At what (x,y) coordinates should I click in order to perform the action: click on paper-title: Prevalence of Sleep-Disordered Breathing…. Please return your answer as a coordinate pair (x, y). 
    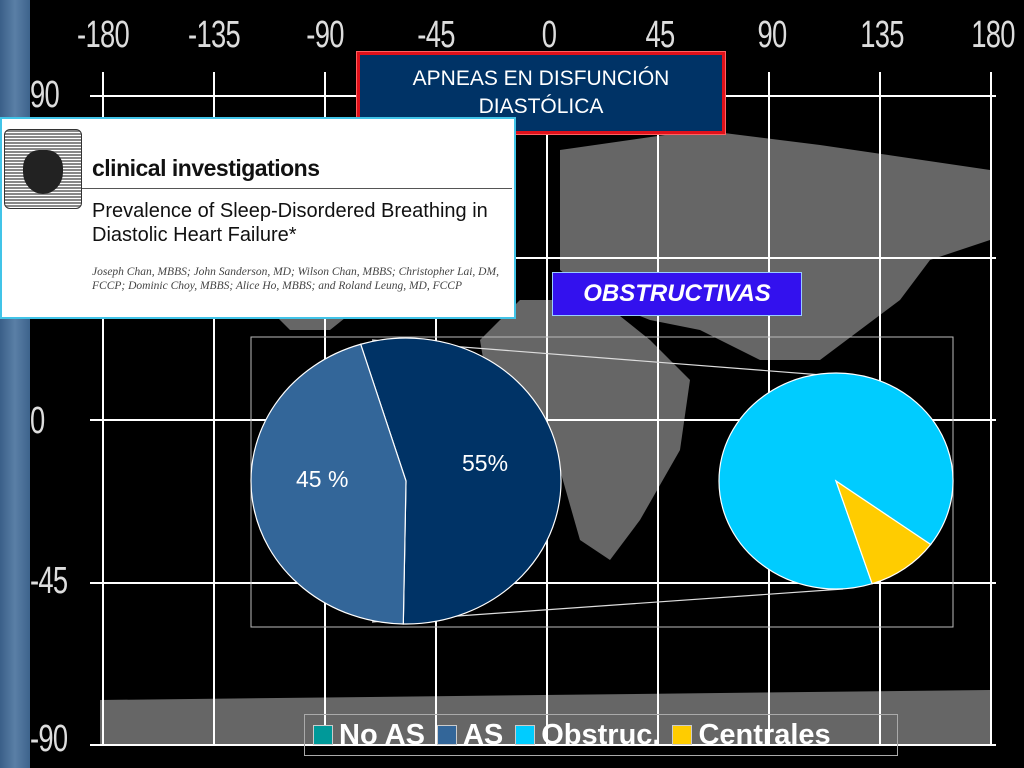
    Looking at the image, I should click on (290, 223).